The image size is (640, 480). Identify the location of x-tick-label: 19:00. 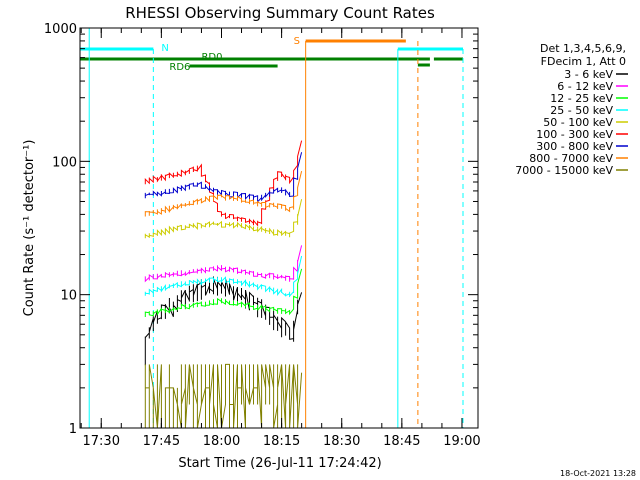
(461, 441).